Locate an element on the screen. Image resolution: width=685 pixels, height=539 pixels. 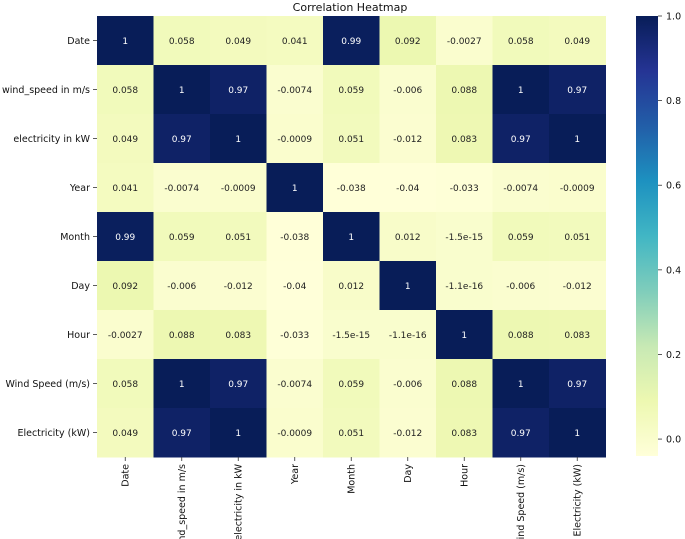
y-tick-label: Hour is located at coordinates (78, 335).